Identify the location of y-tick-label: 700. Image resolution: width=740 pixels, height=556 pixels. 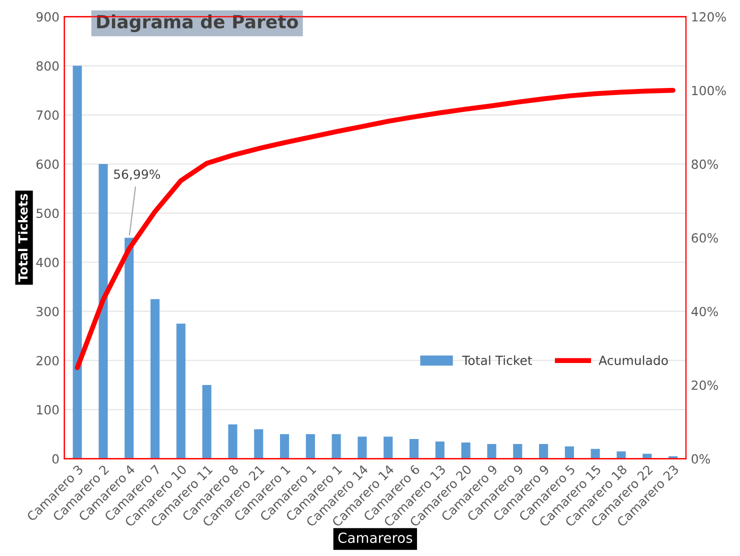
(47, 115).